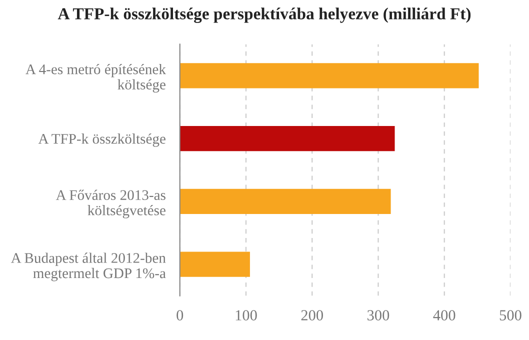  Describe the element at coordinates (180, 315) in the screenshot. I see `x-tick-label: 0` at that location.